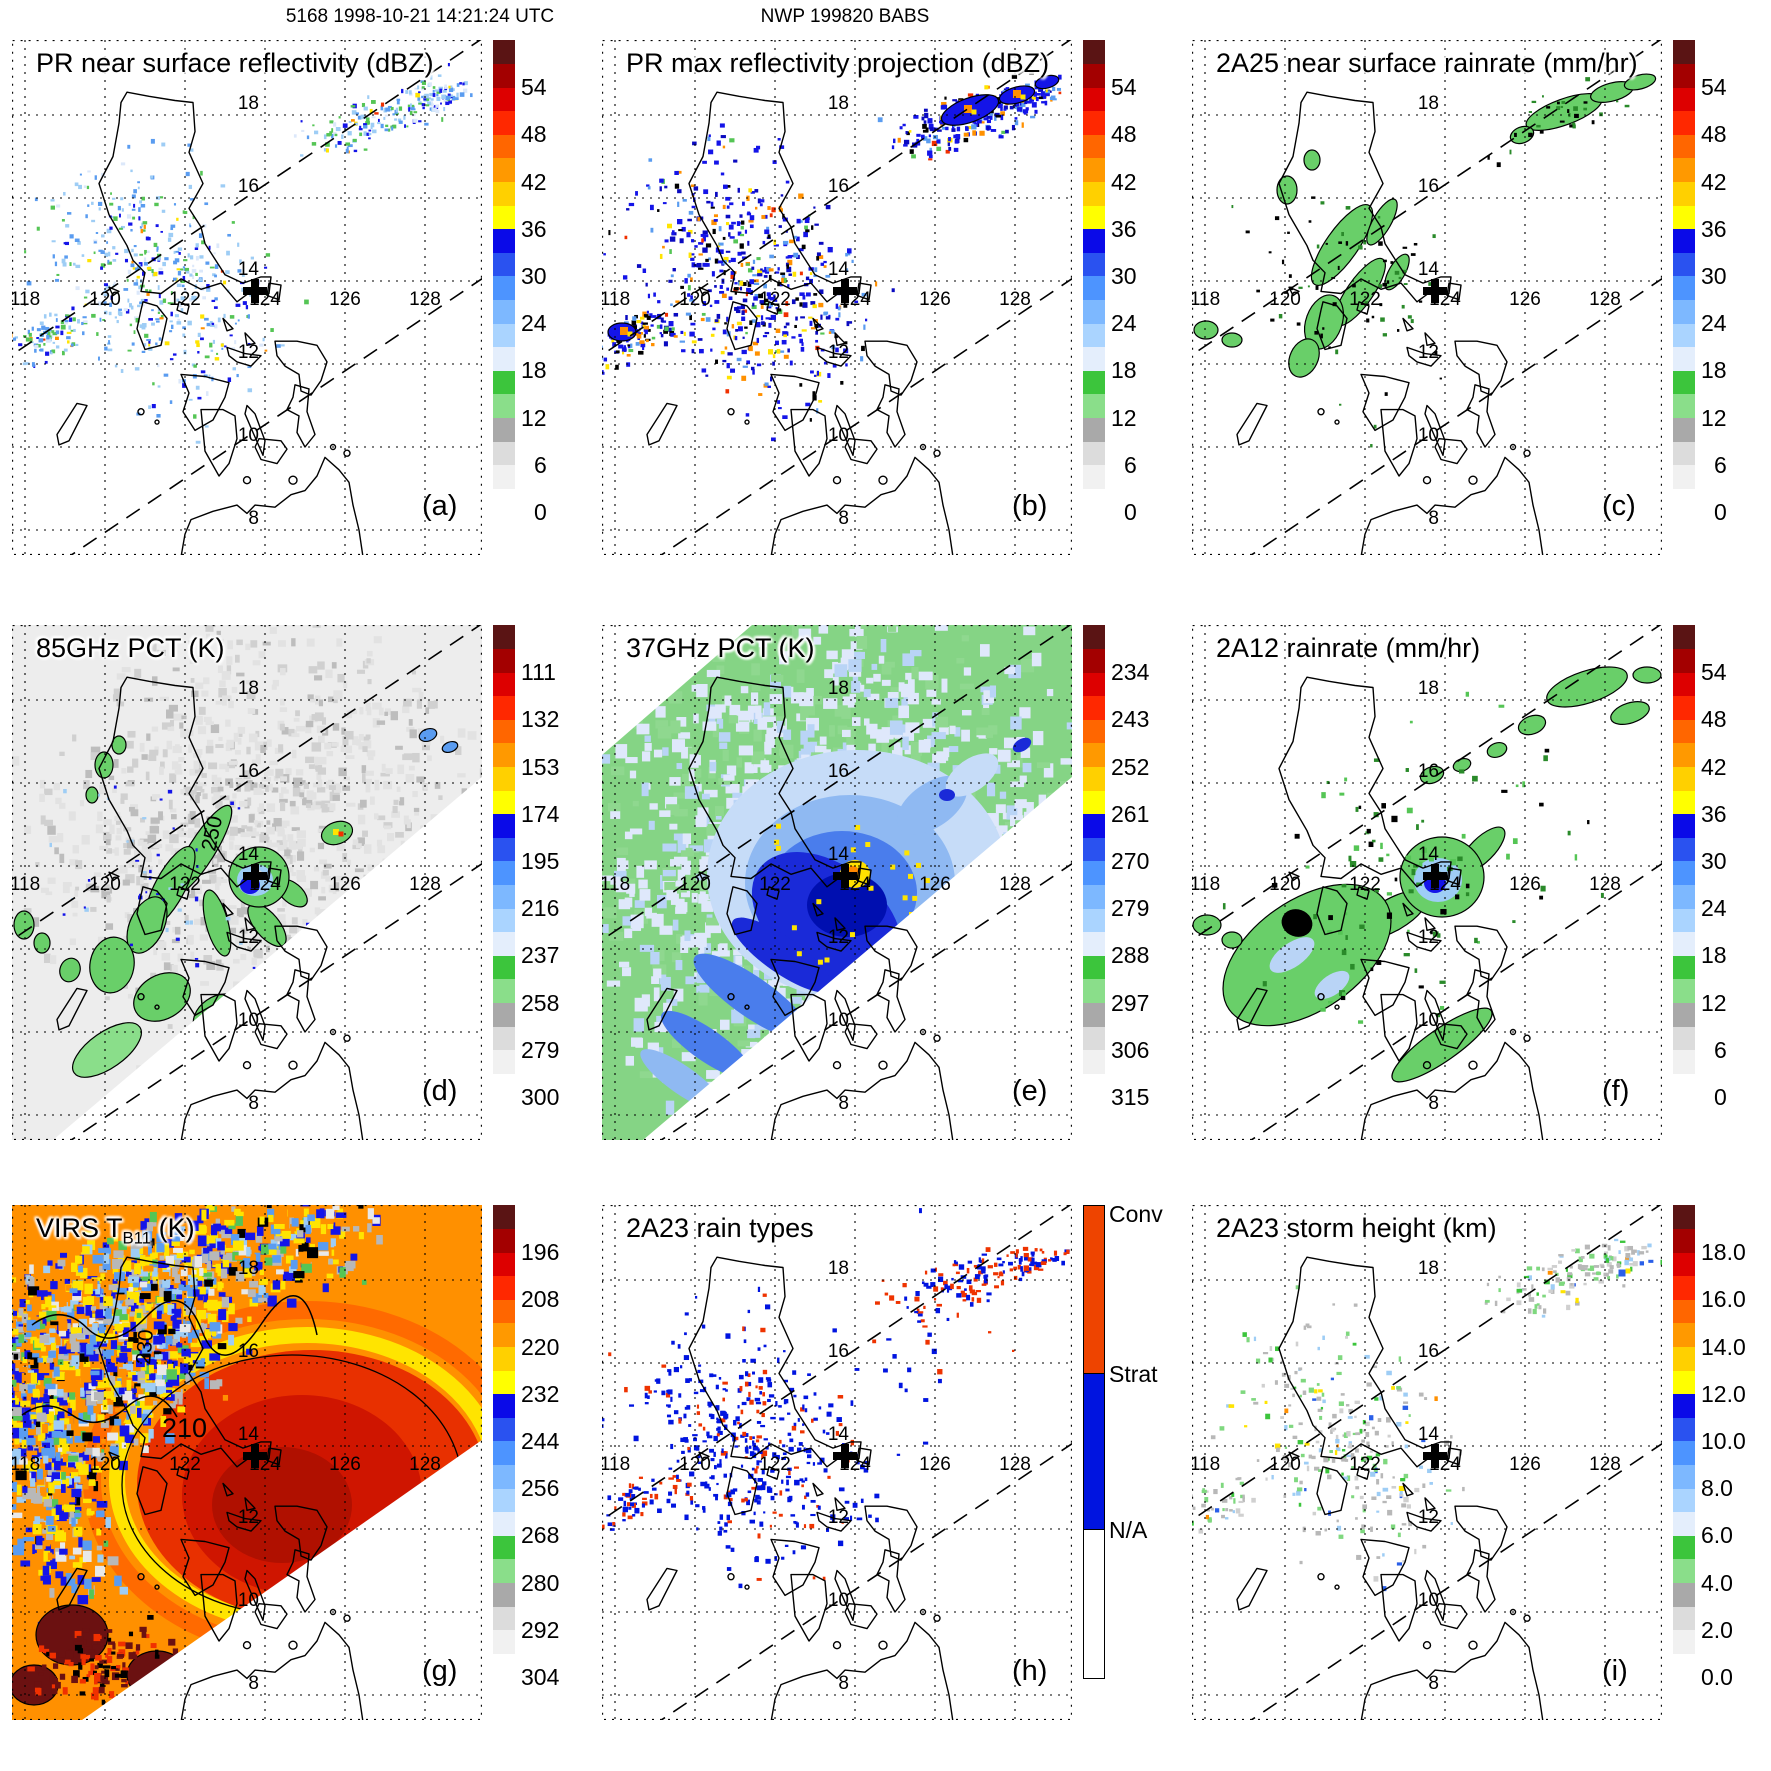  I want to click on colorbar-tick: 244, so click(540, 1441).